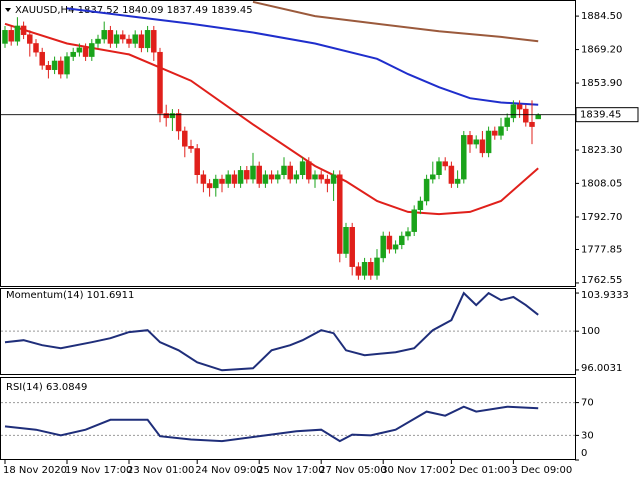 This screenshot has width=640, height=480. Describe the element at coordinates (46, 387) in the screenshot. I see `rsi-title: RSI(14) 63.0849` at that location.